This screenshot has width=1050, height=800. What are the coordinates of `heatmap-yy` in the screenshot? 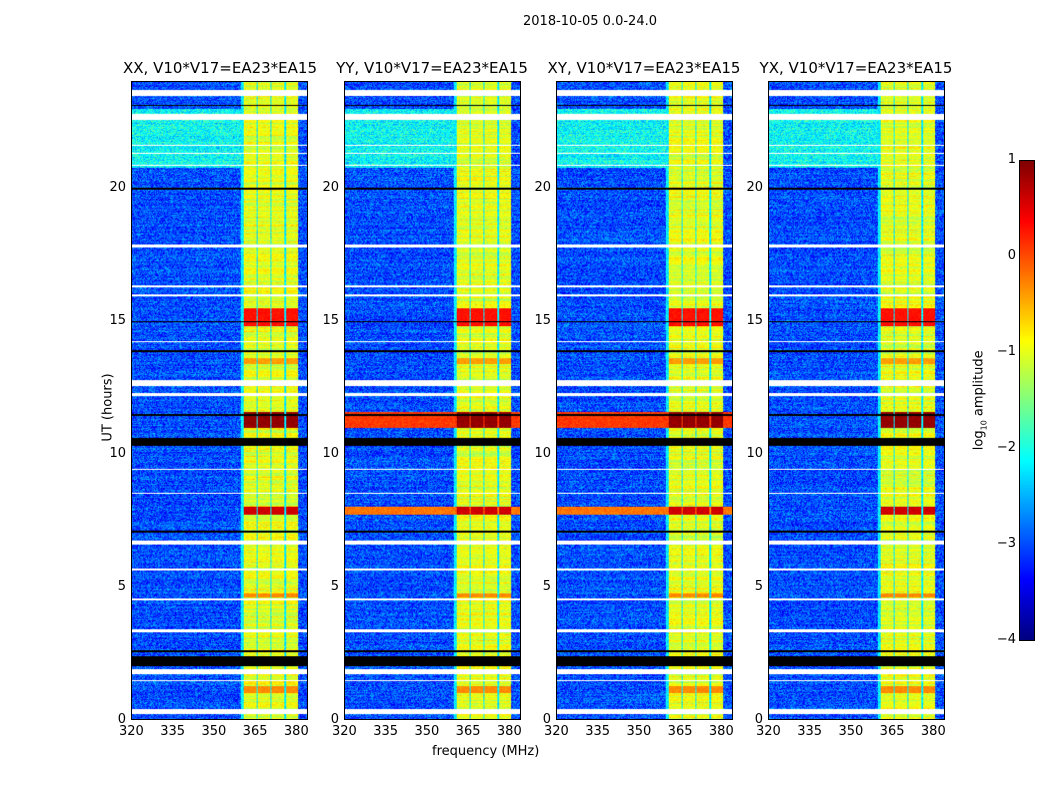 It's located at (432, 400).